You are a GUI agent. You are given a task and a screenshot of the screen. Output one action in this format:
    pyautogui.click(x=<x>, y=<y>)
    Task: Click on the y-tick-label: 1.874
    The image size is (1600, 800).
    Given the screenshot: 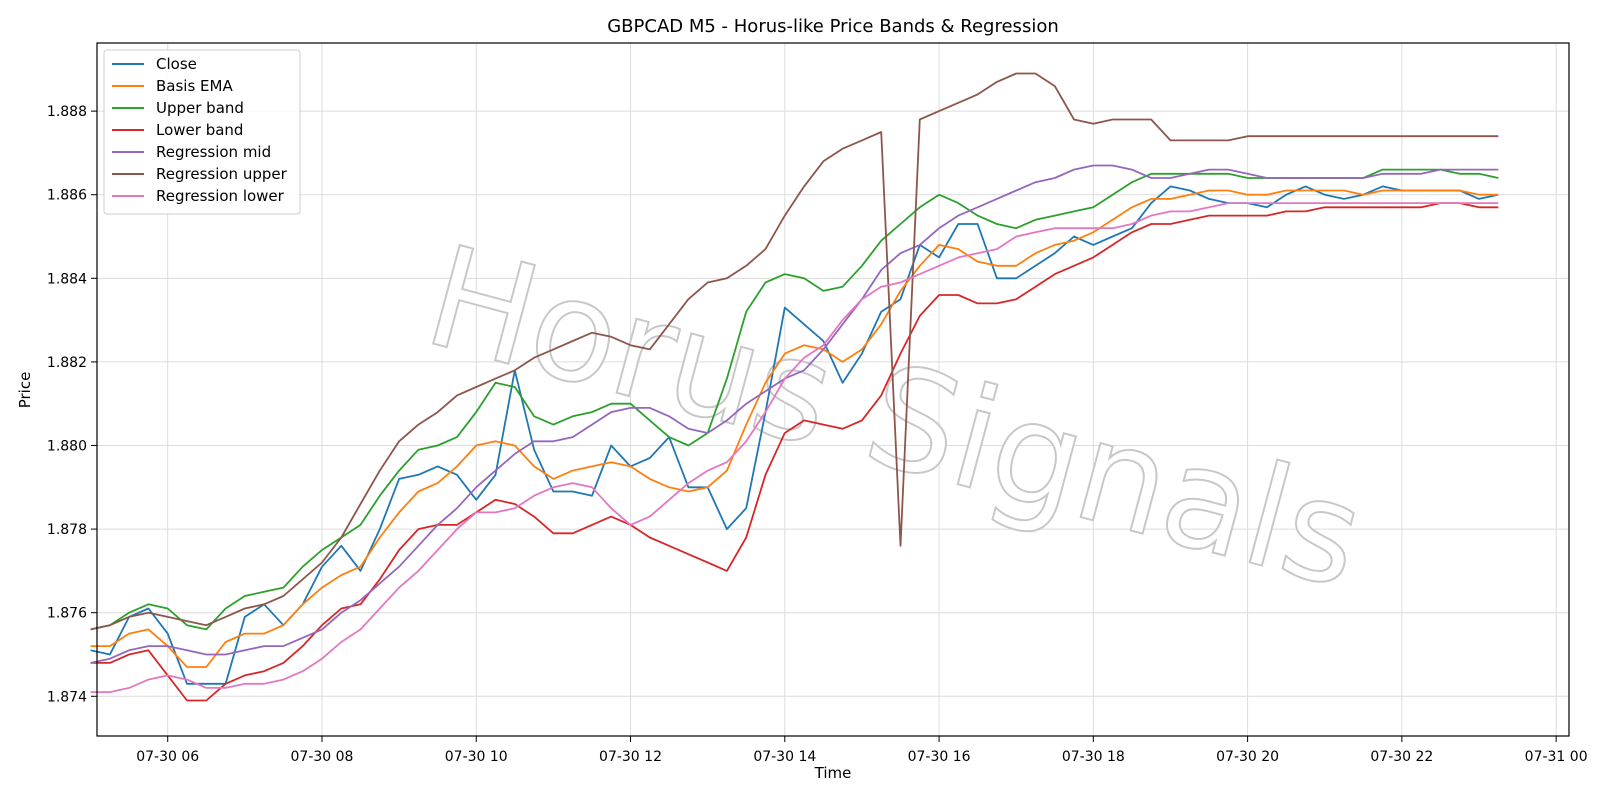 What is the action you would take?
    pyautogui.click(x=67, y=697)
    